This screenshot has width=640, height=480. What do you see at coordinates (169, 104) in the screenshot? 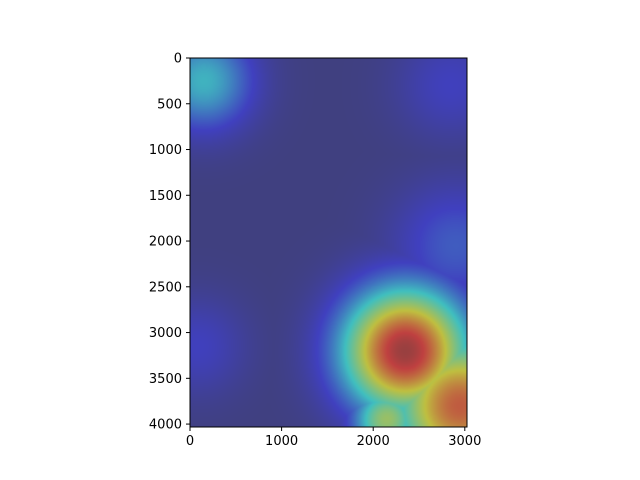
I see `y-tick-label: 500` at bounding box center [169, 104].